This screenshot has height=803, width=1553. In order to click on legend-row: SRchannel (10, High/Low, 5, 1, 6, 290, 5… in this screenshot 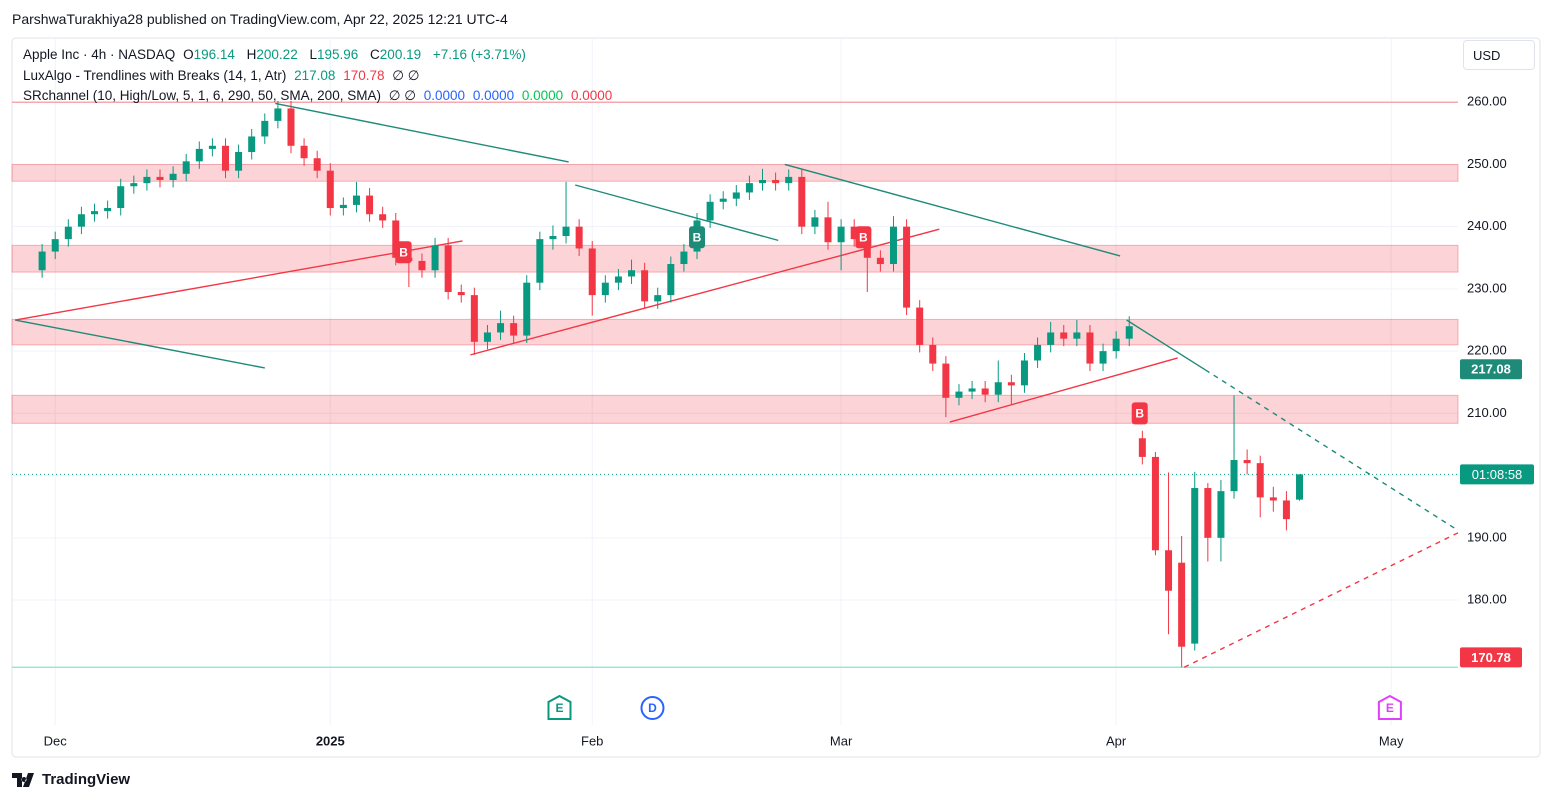, I will do `click(319, 96)`.